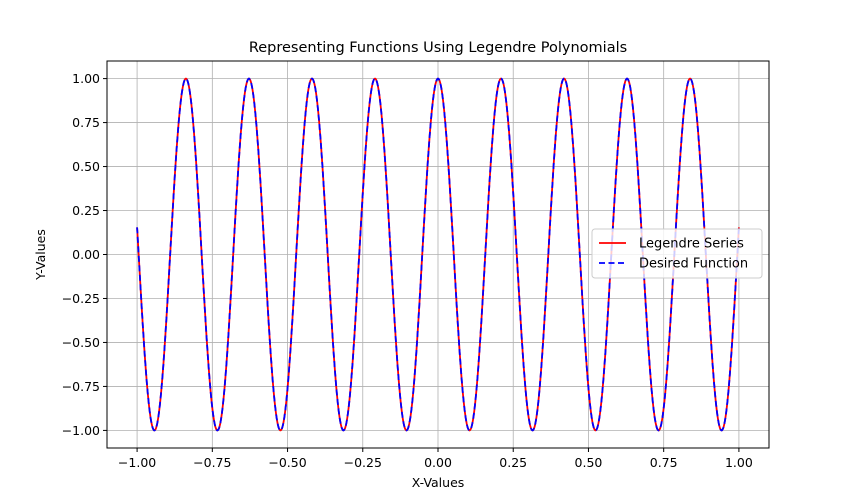 Image resolution: width=853 pixels, height=503 pixels. What do you see at coordinates (137, 462) in the screenshot?
I see `x-tick-label: −1.00` at bounding box center [137, 462].